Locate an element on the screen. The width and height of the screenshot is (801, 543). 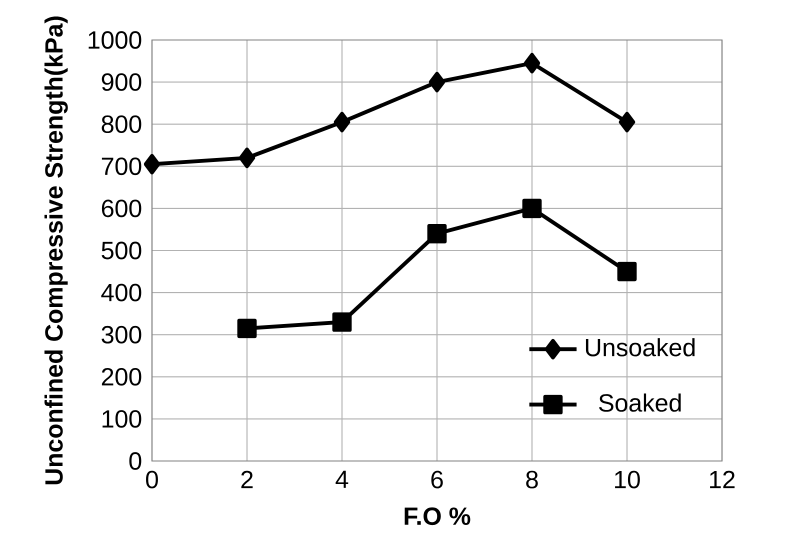
y-tick-label: 900 is located at coordinates (122, 82).